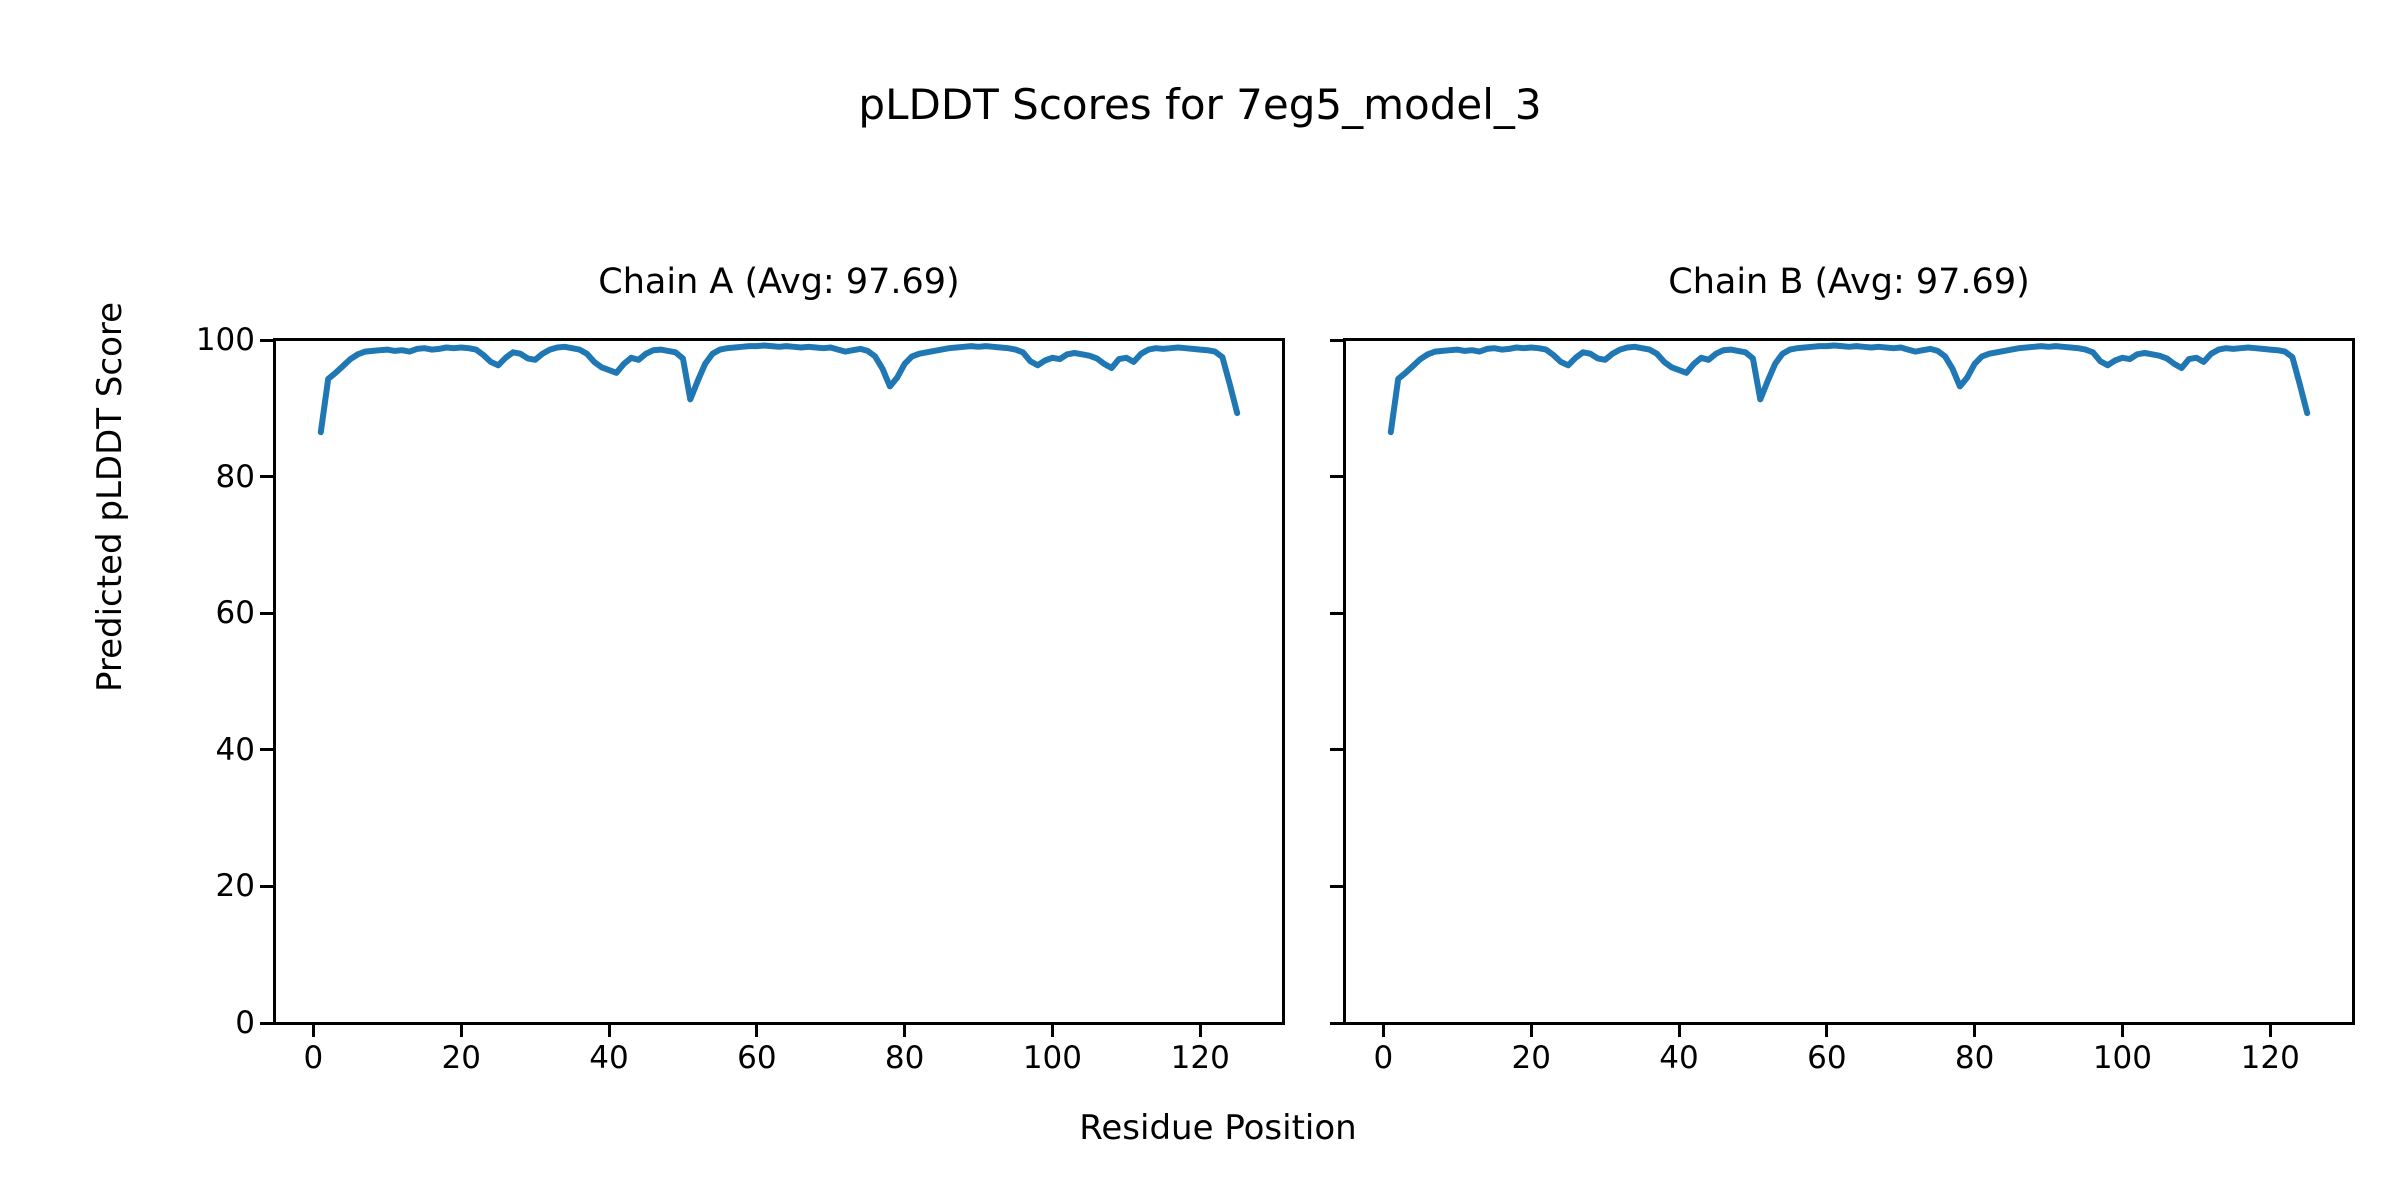 This screenshot has height=1200, width=2400. What do you see at coordinates (110, 497) in the screenshot?
I see `y-axis-label: Predicted pLDDT Score` at bounding box center [110, 497].